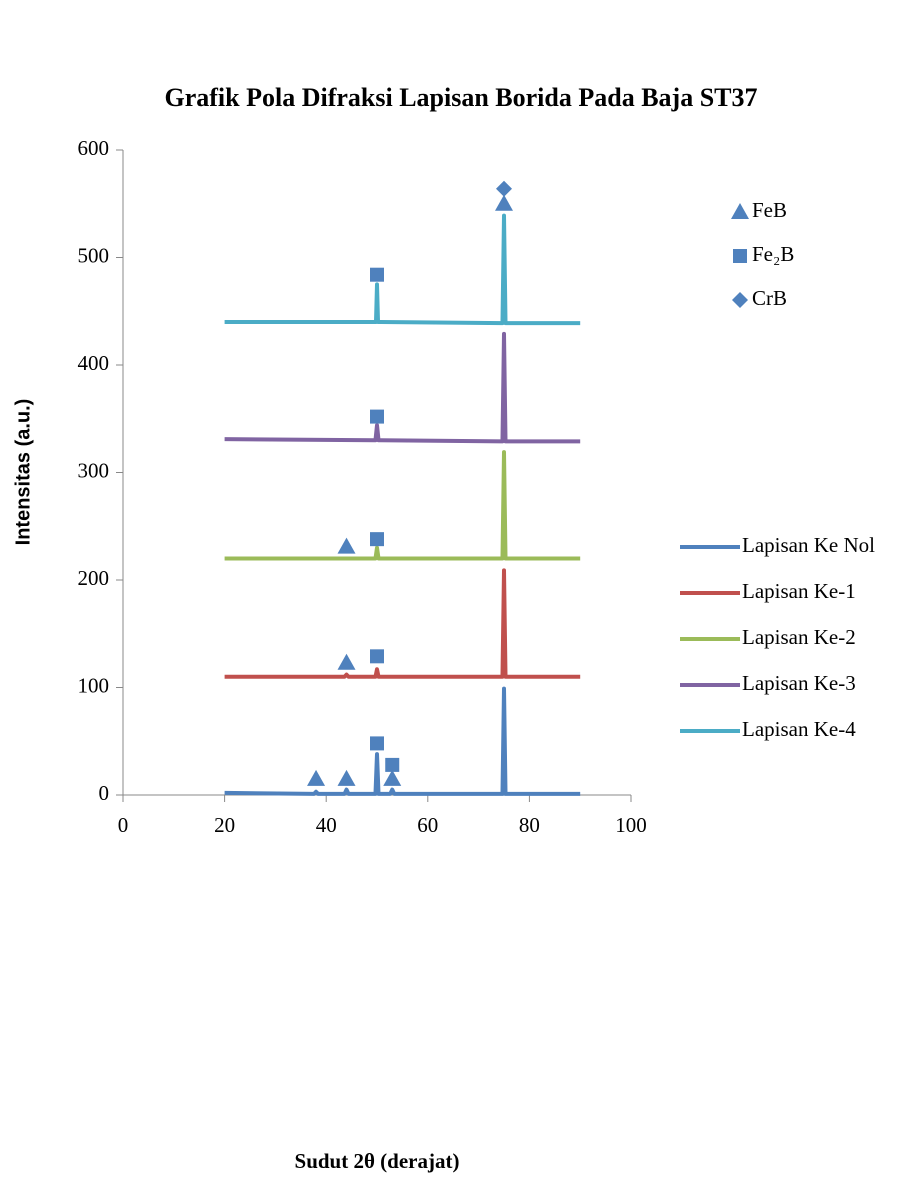 This screenshot has width=911, height=1180. What do you see at coordinates (799, 591) in the screenshot?
I see `legend-label: Lapisan Ke-1` at bounding box center [799, 591].